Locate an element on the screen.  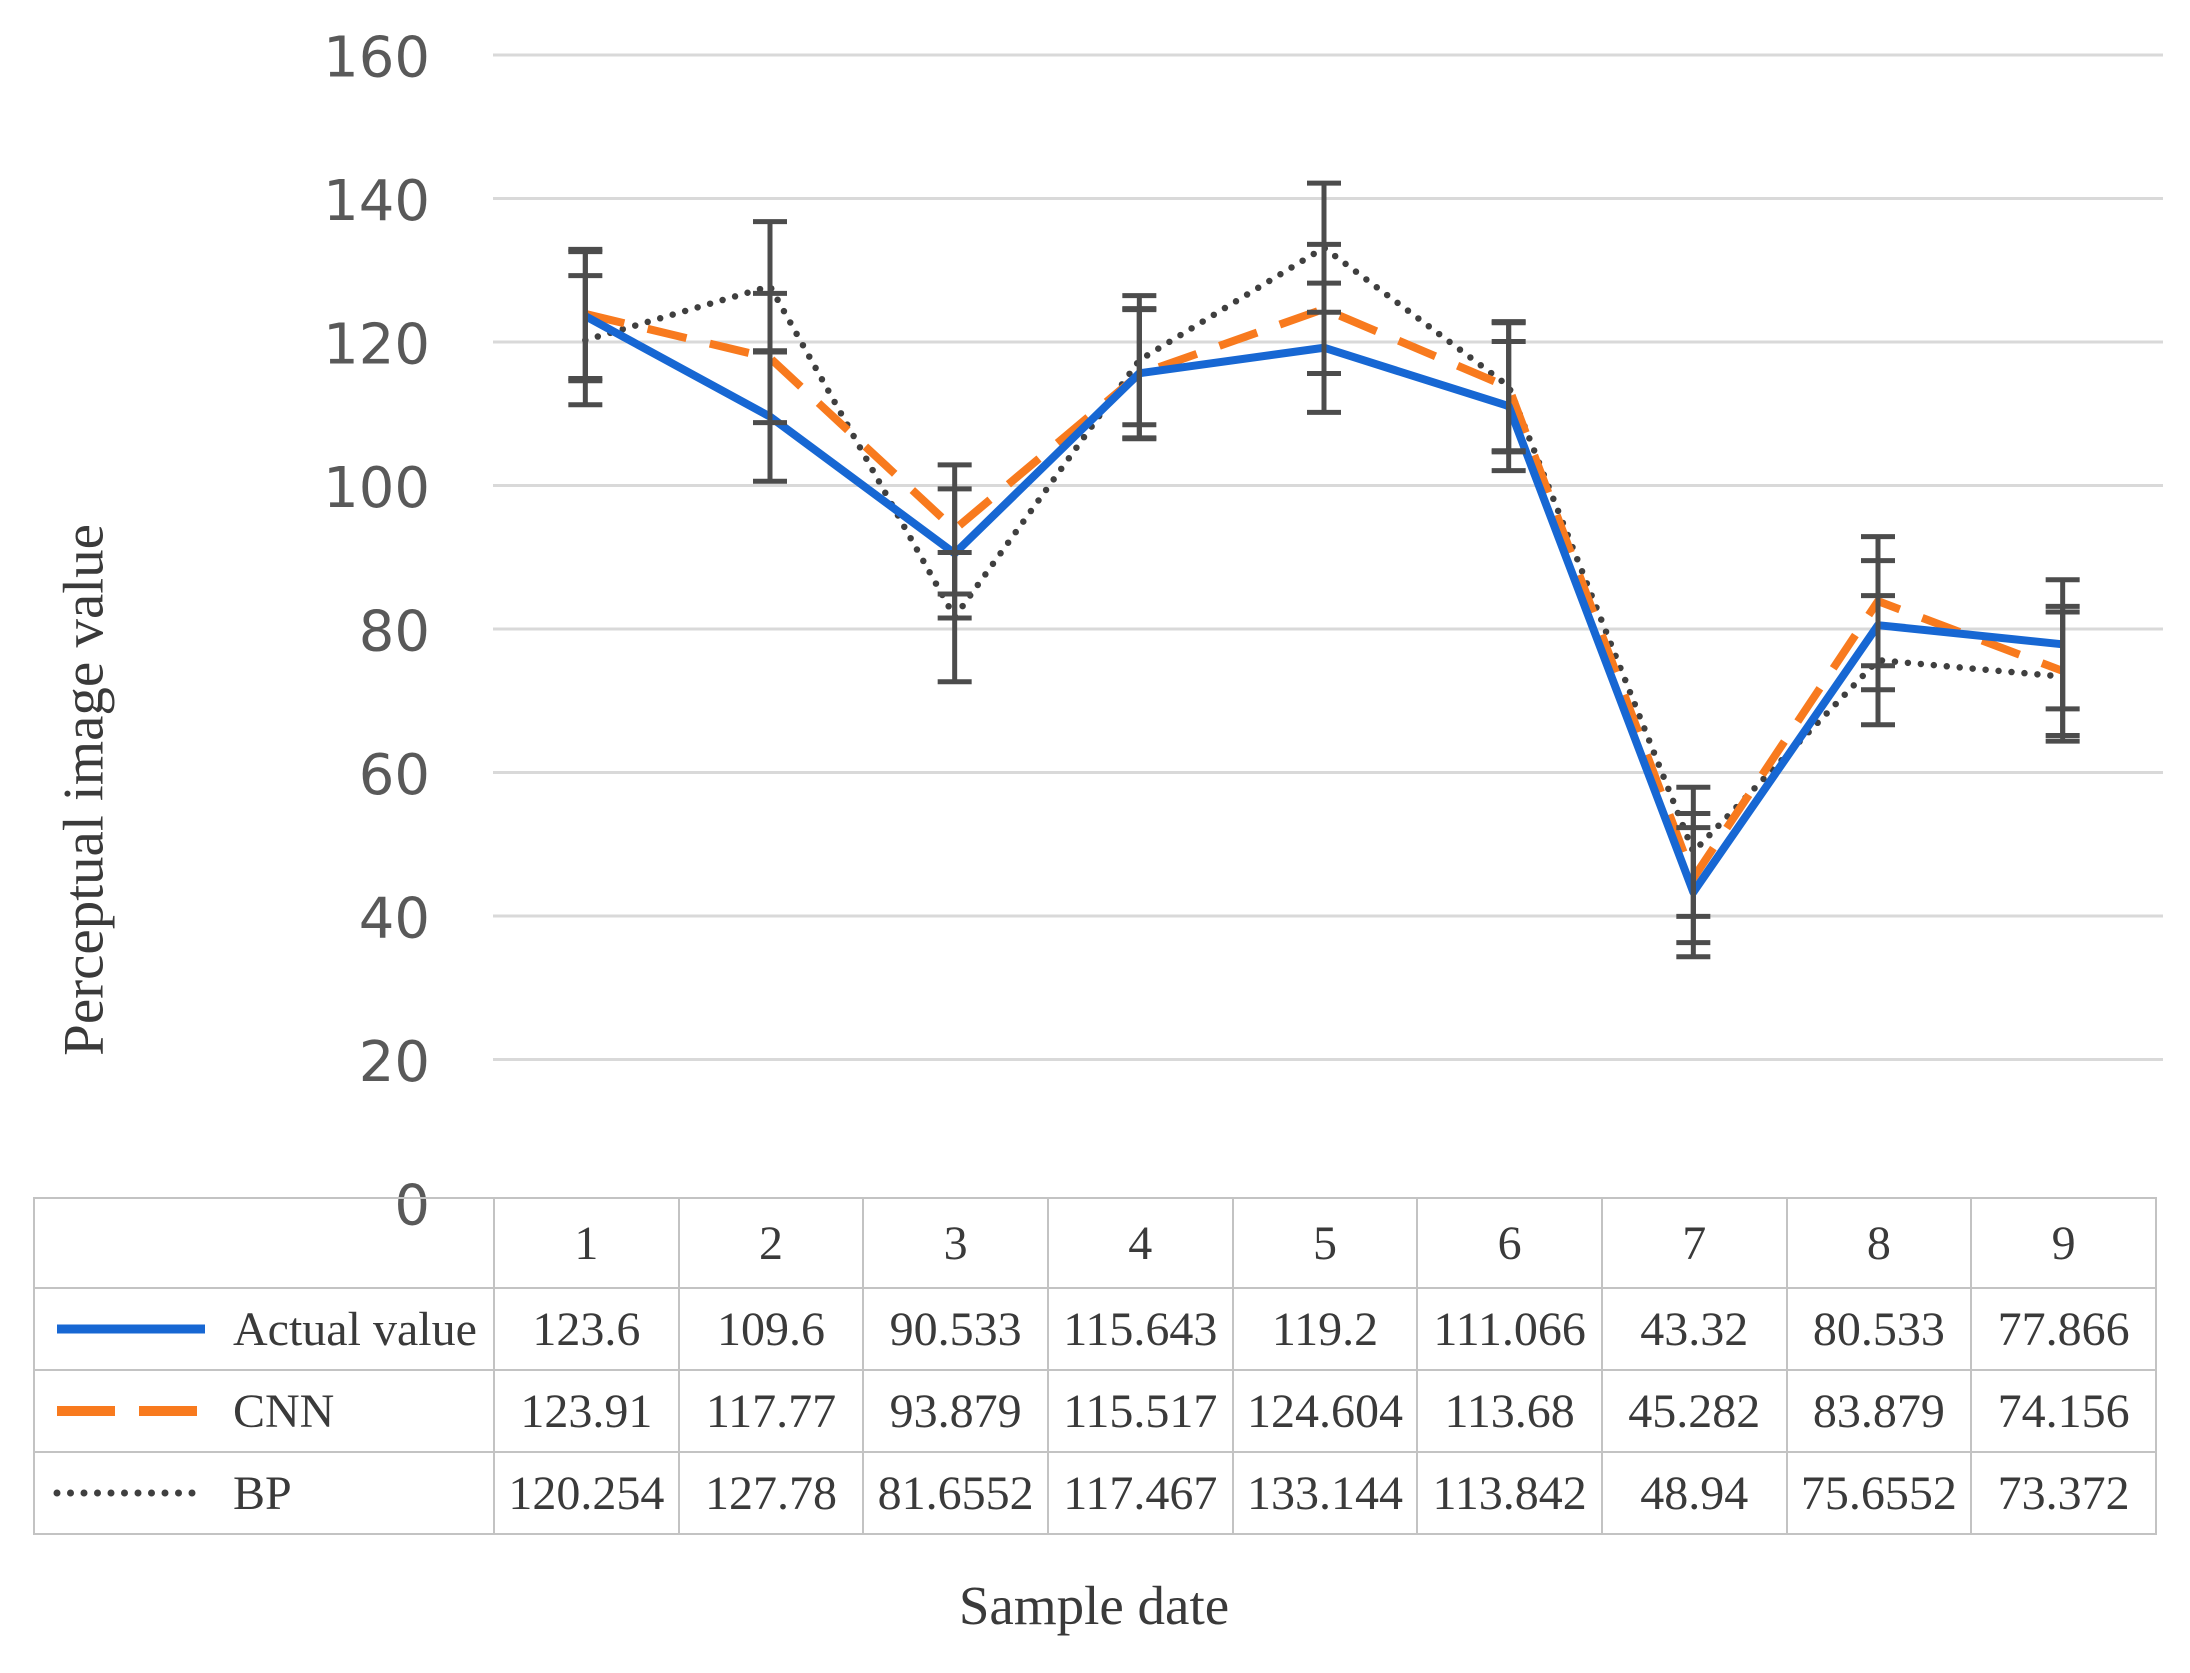
legend-line-sample-dotted is located at coordinates (131, 1493).